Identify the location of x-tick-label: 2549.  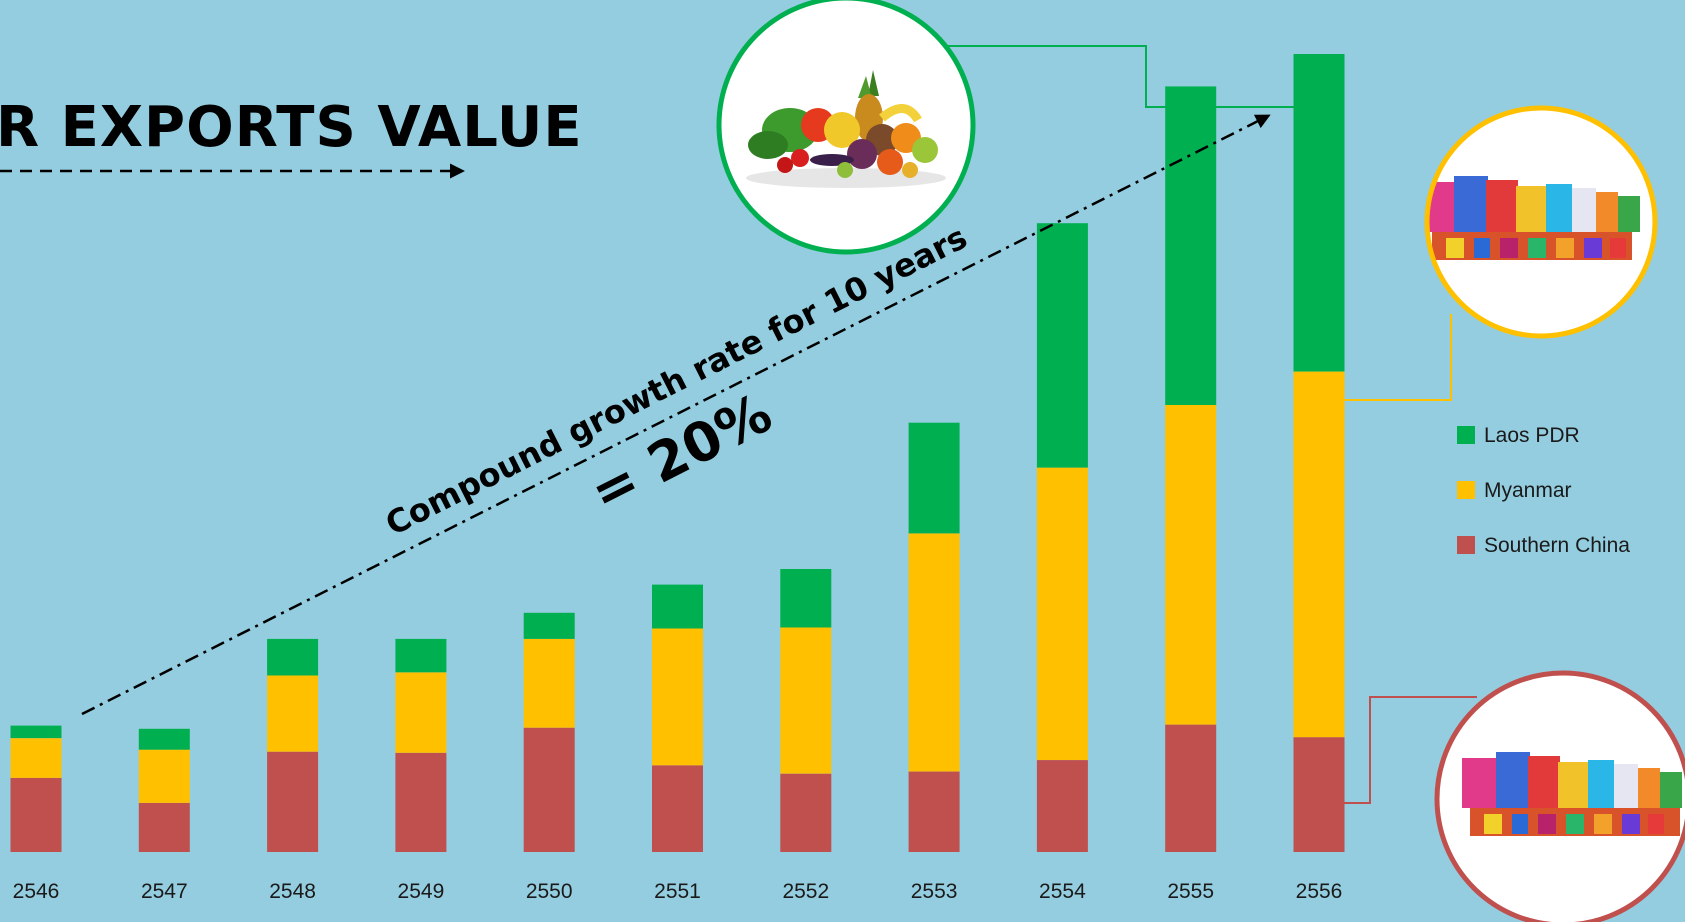
(421, 891).